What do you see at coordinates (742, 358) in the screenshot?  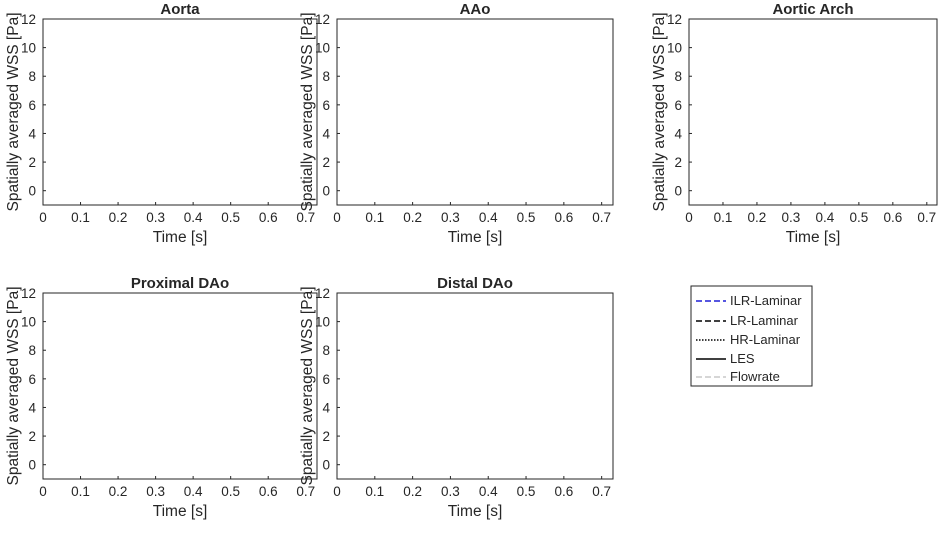 I see `legend-label-les: LES` at bounding box center [742, 358].